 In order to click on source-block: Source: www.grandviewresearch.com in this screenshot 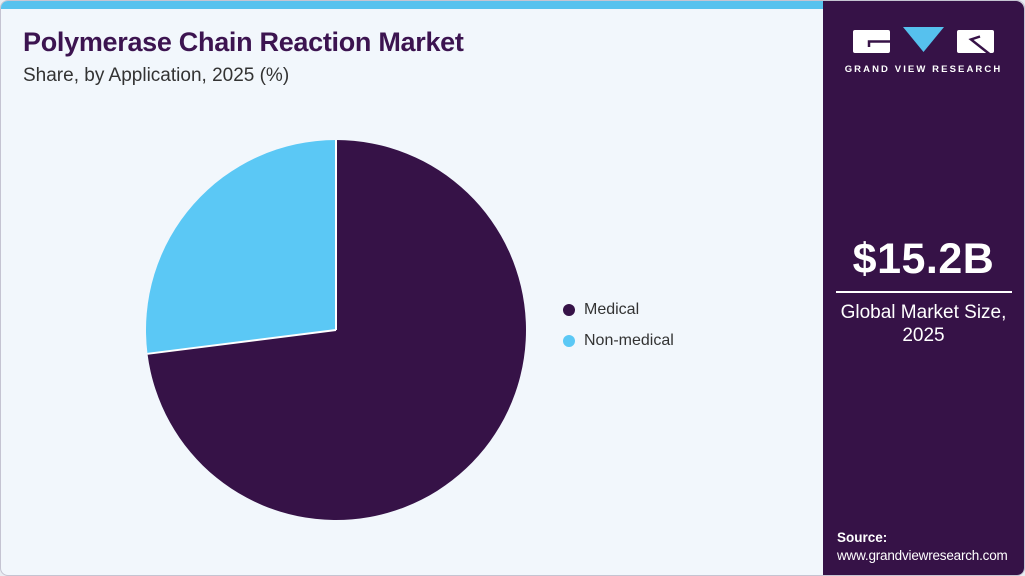, I will do `click(922, 546)`.